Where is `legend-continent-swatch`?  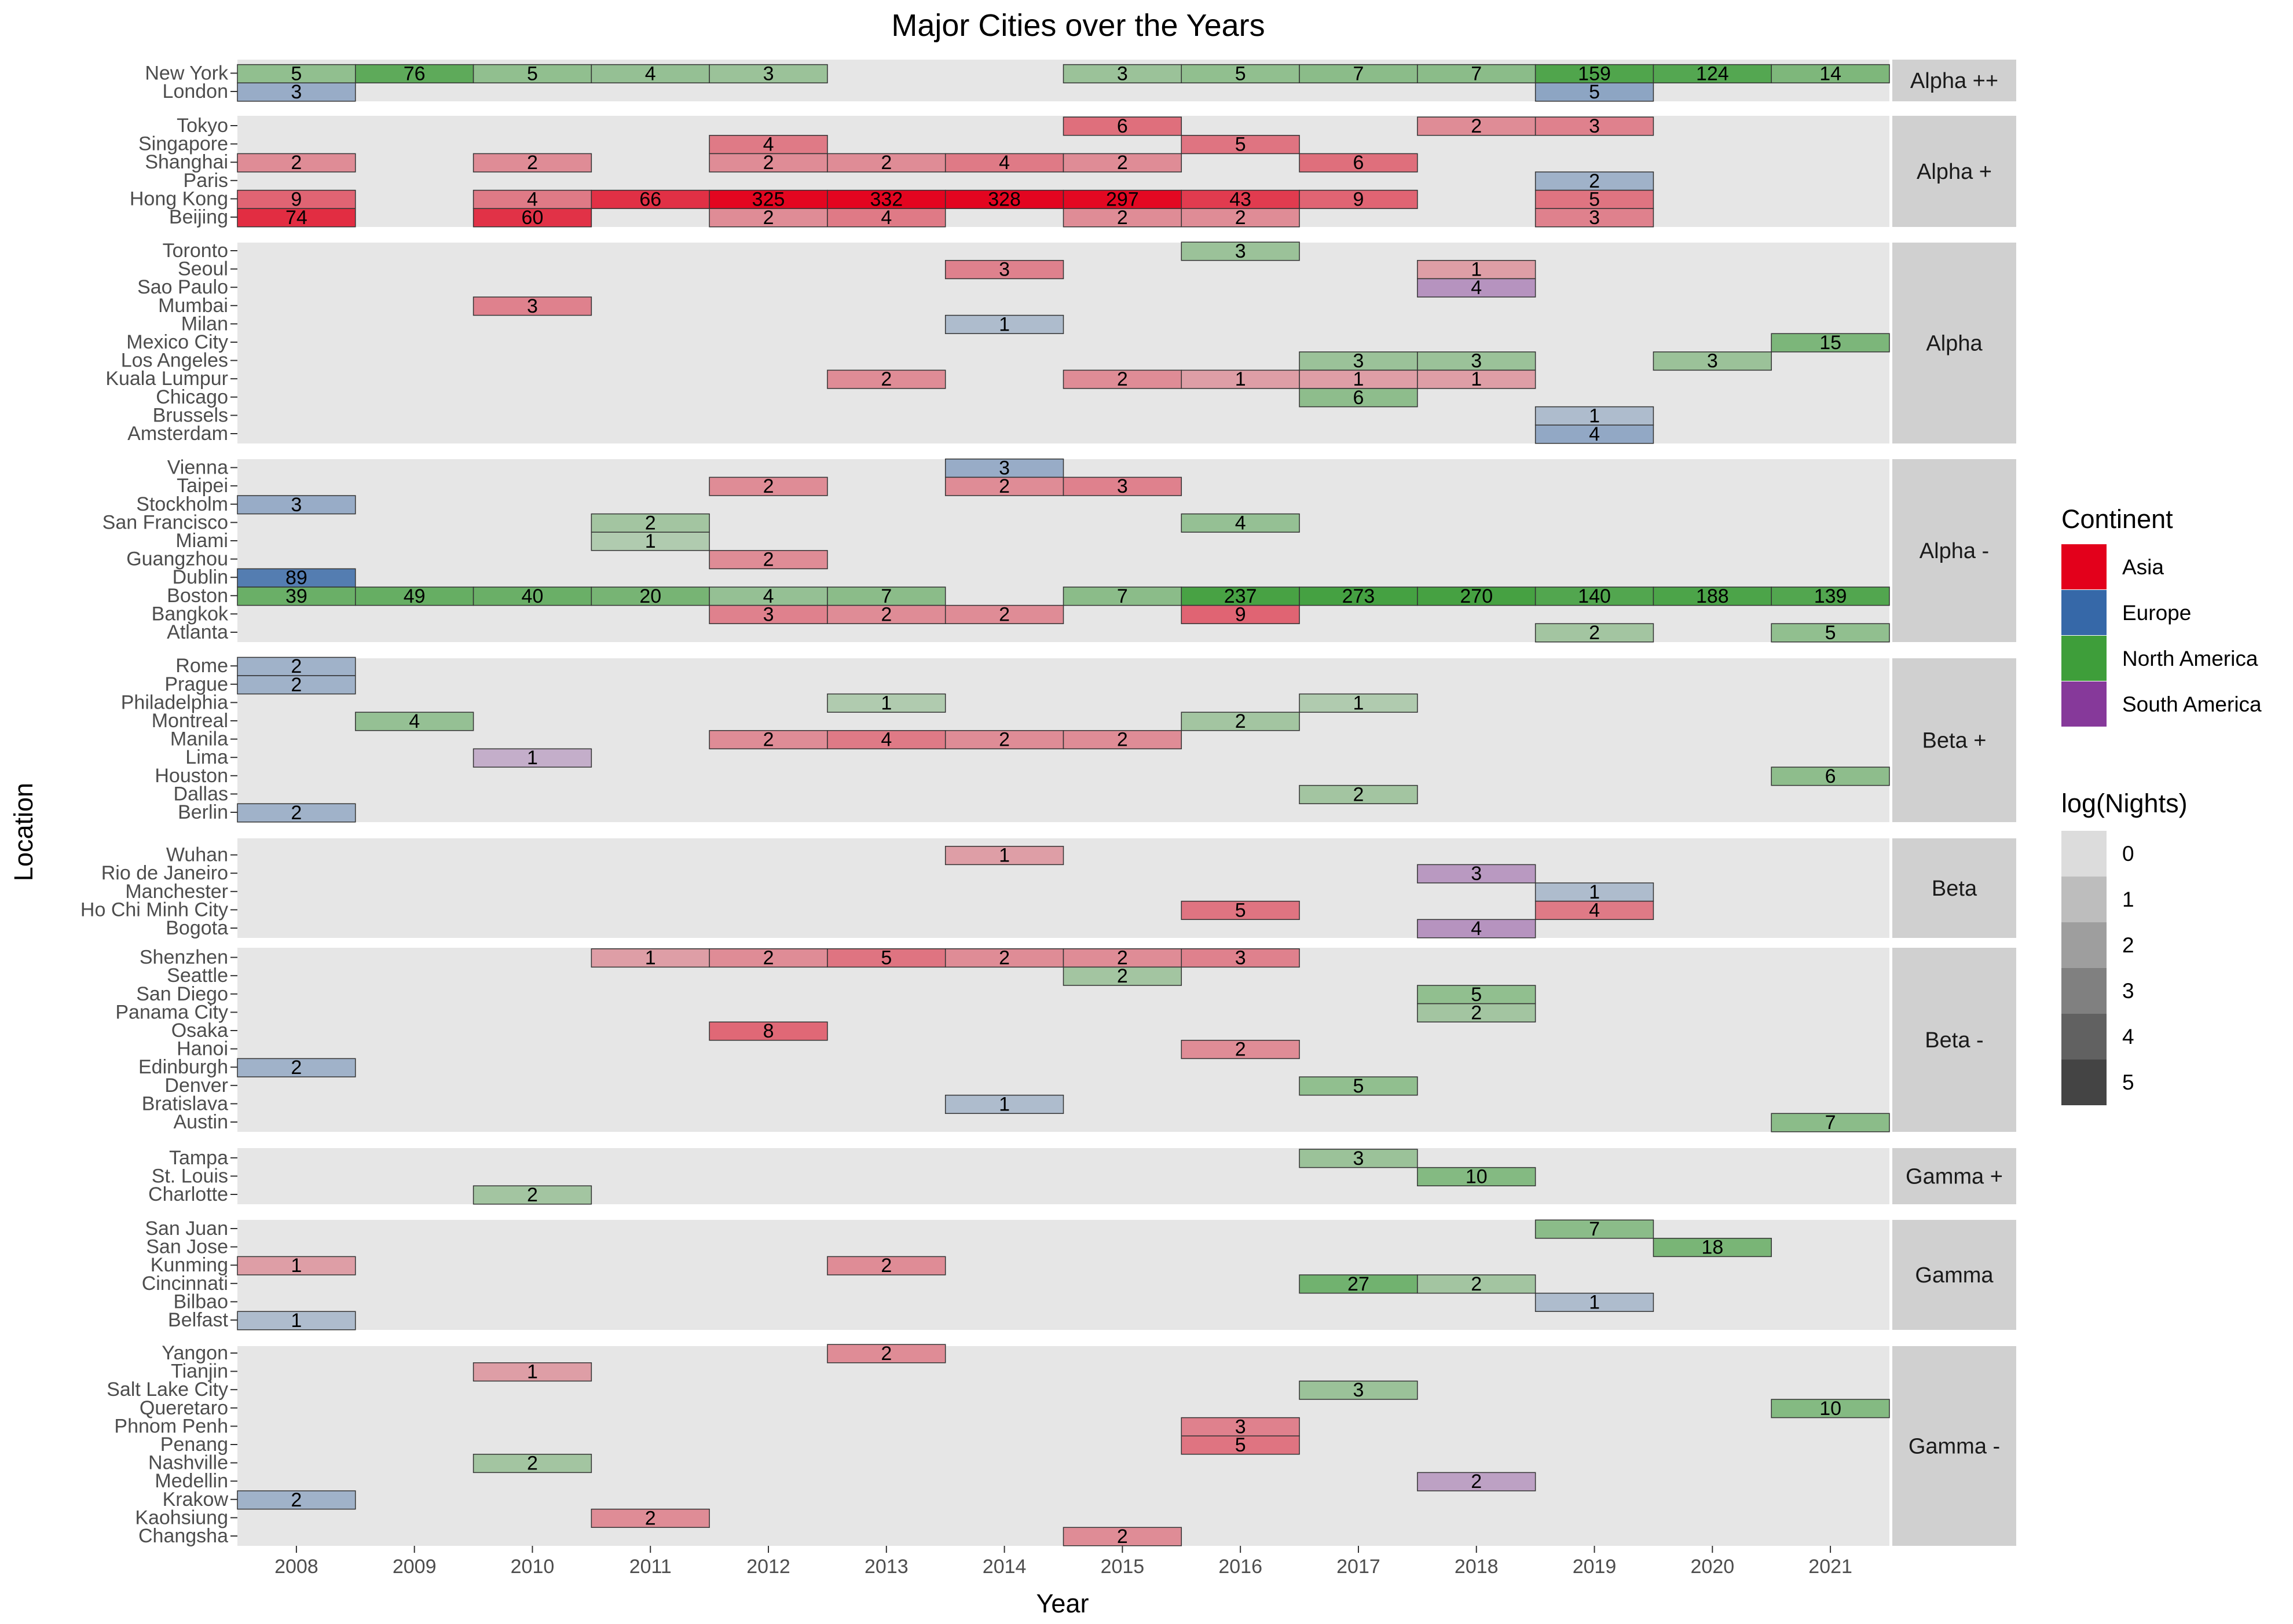 legend-continent-swatch is located at coordinates (2084, 658).